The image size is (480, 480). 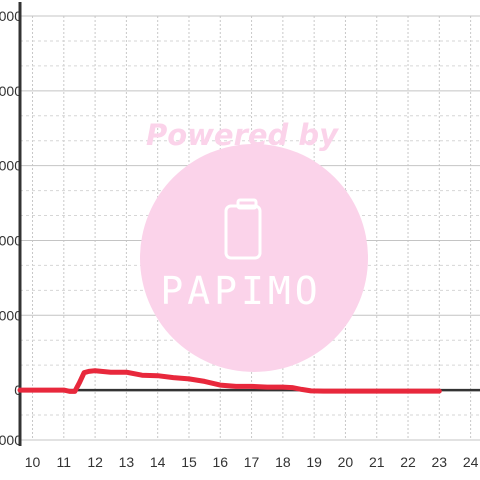 I want to click on y-tick-label: 90,000, so click(x=11, y=166).